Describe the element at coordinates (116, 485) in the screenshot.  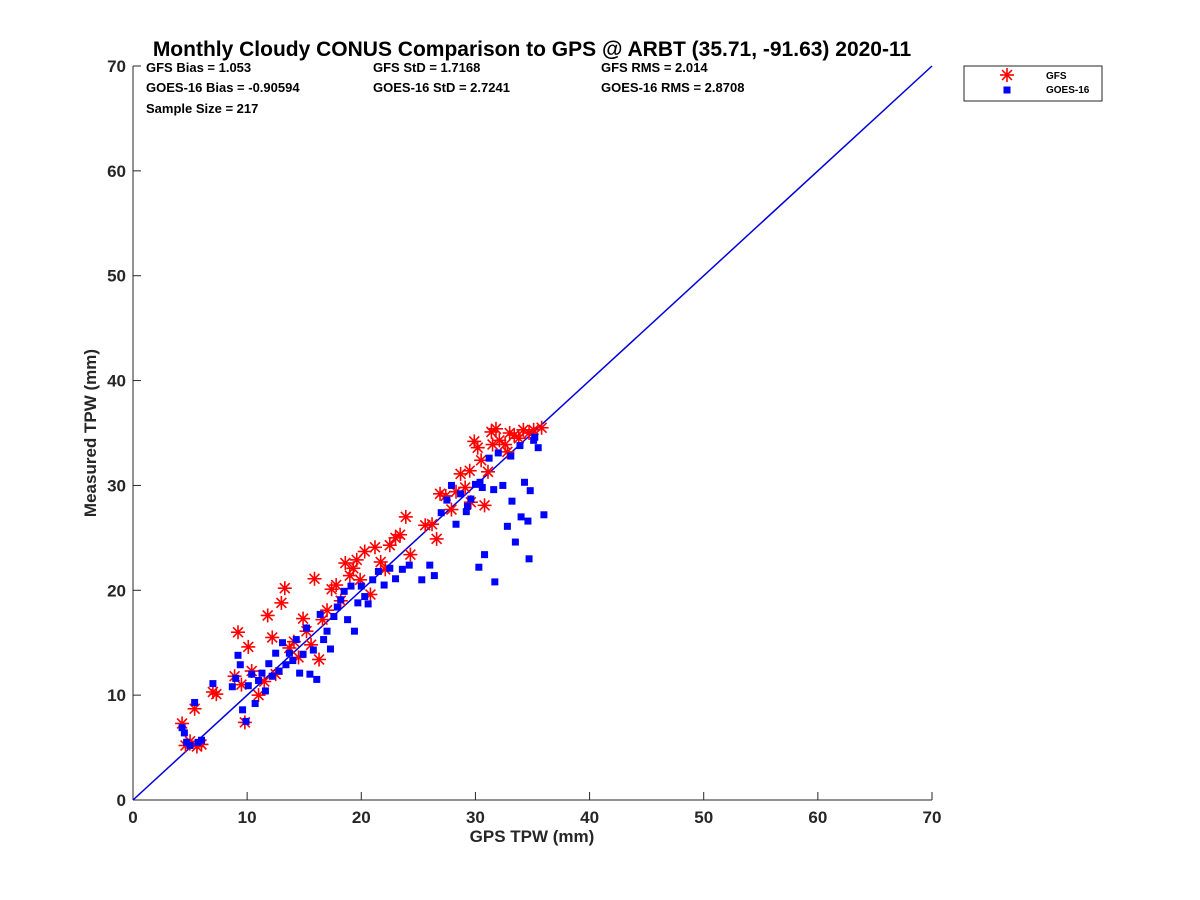
I see `y-tick-label: 30` at that location.